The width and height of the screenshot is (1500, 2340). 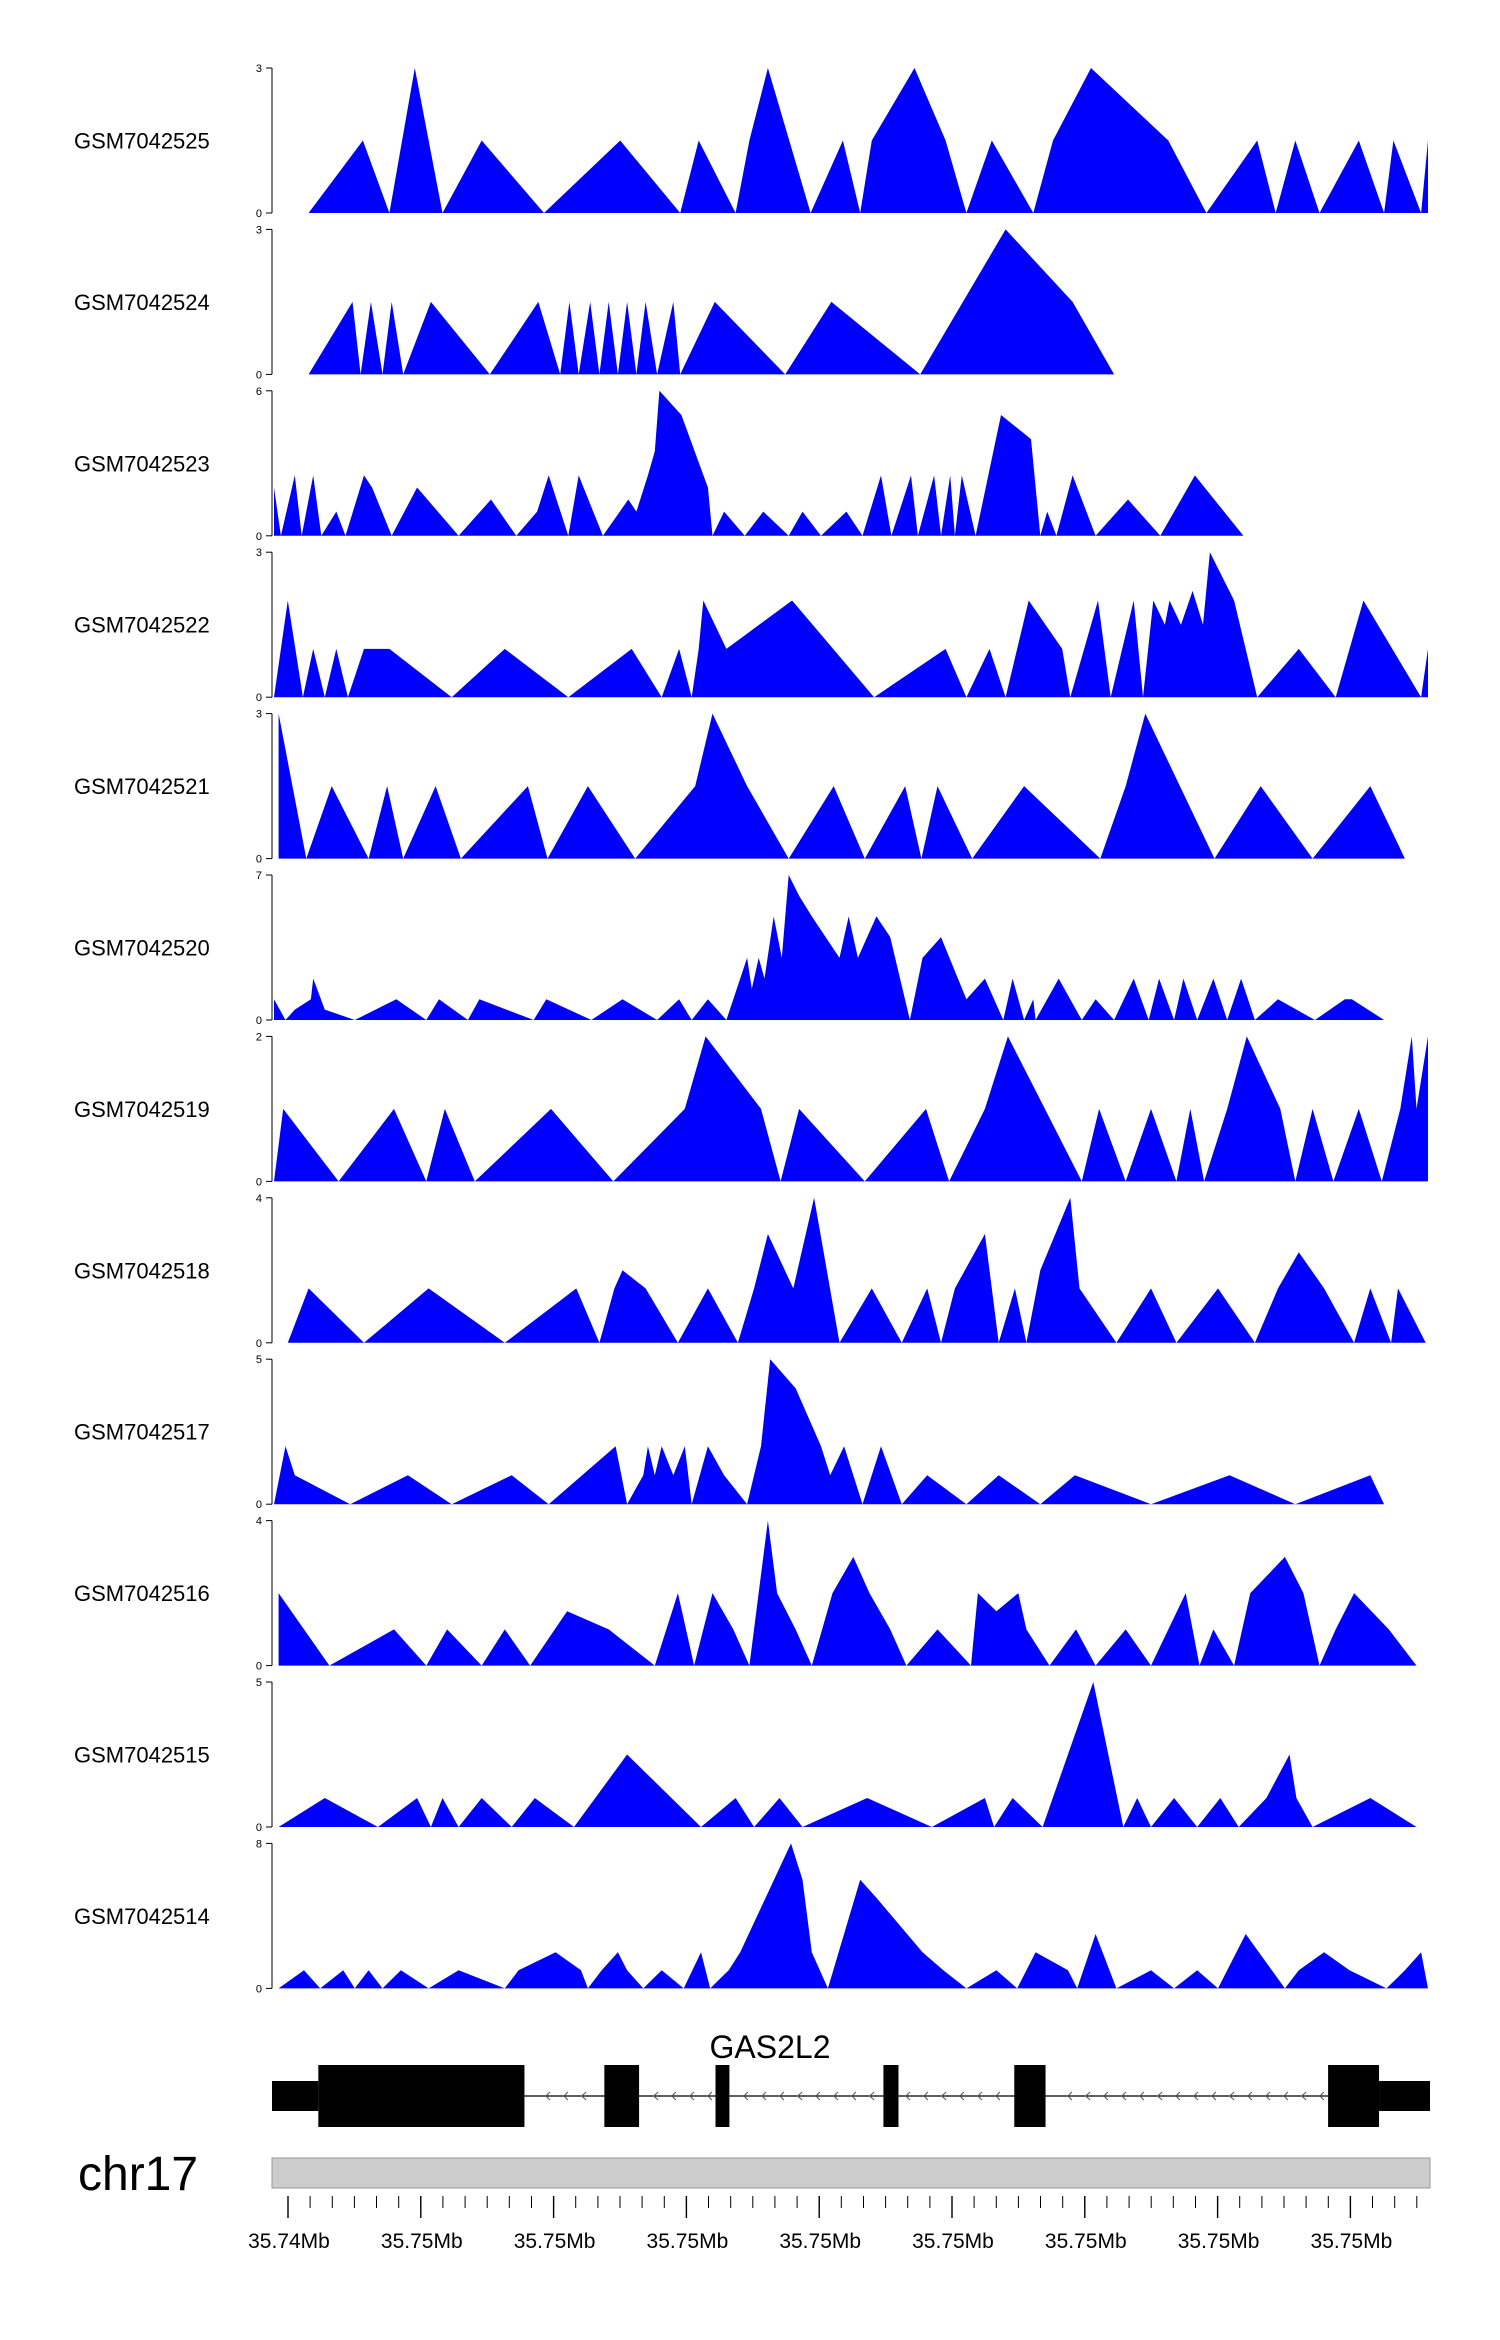 I want to click on track-GSM7042516: GSM7042516 4 0, so click(x=745, y=1594).